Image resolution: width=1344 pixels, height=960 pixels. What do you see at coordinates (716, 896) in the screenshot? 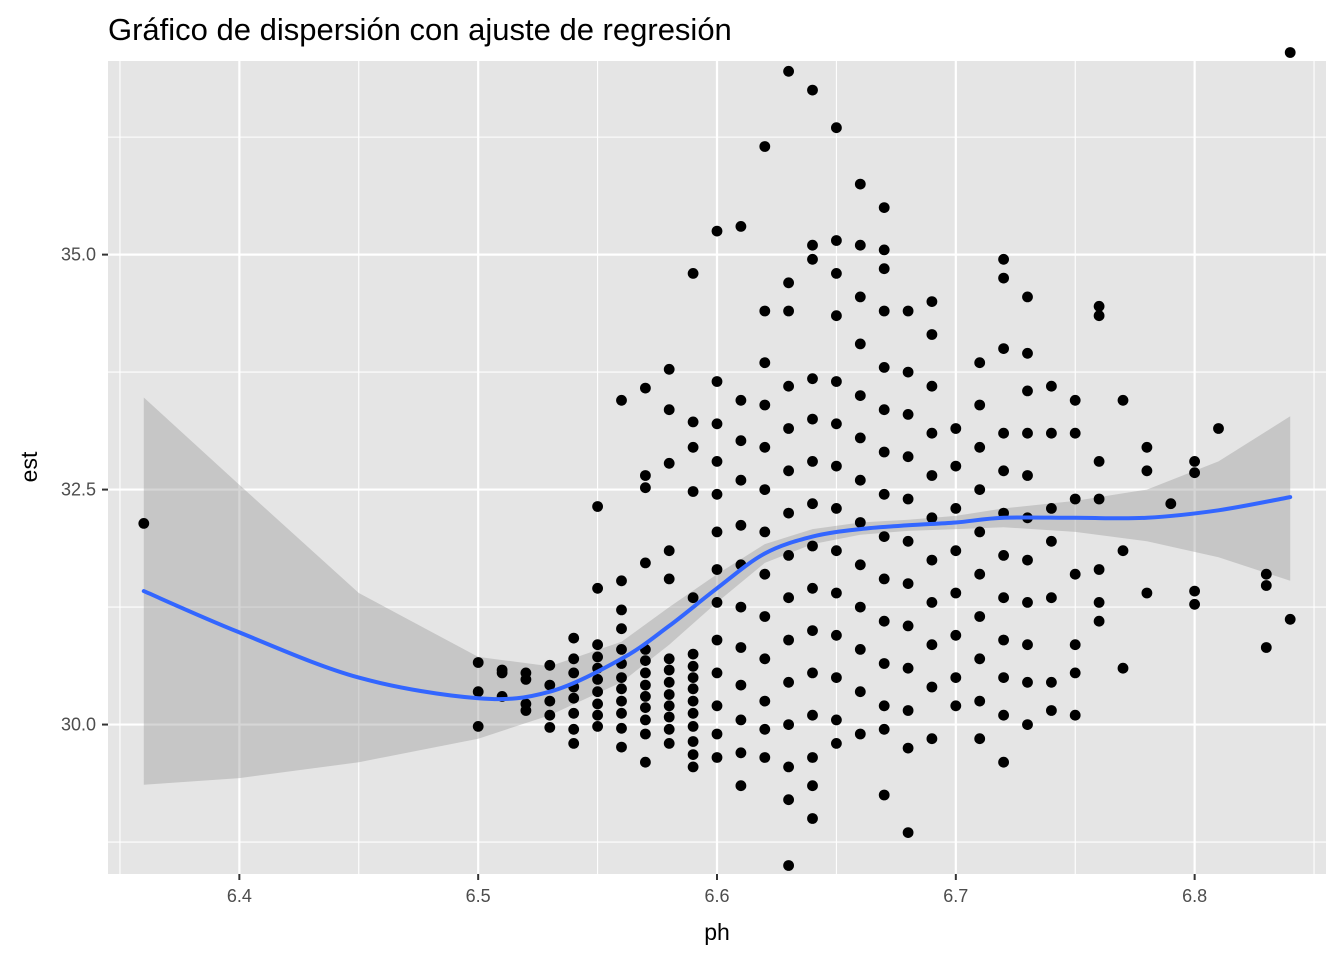
I see `x-tick-label: 6.6` at bounding box center [716, 896].